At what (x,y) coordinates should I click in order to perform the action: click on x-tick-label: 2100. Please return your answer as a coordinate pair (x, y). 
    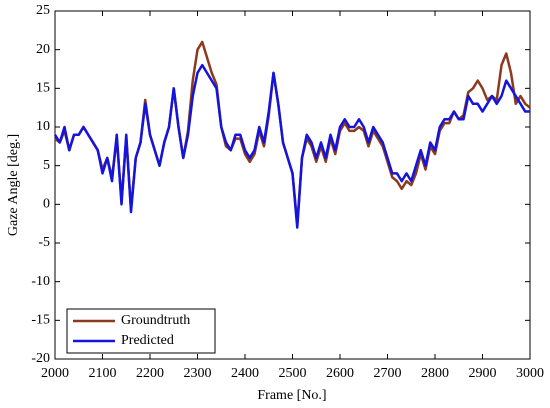
    Looking at the image, I should click on (103, 373).